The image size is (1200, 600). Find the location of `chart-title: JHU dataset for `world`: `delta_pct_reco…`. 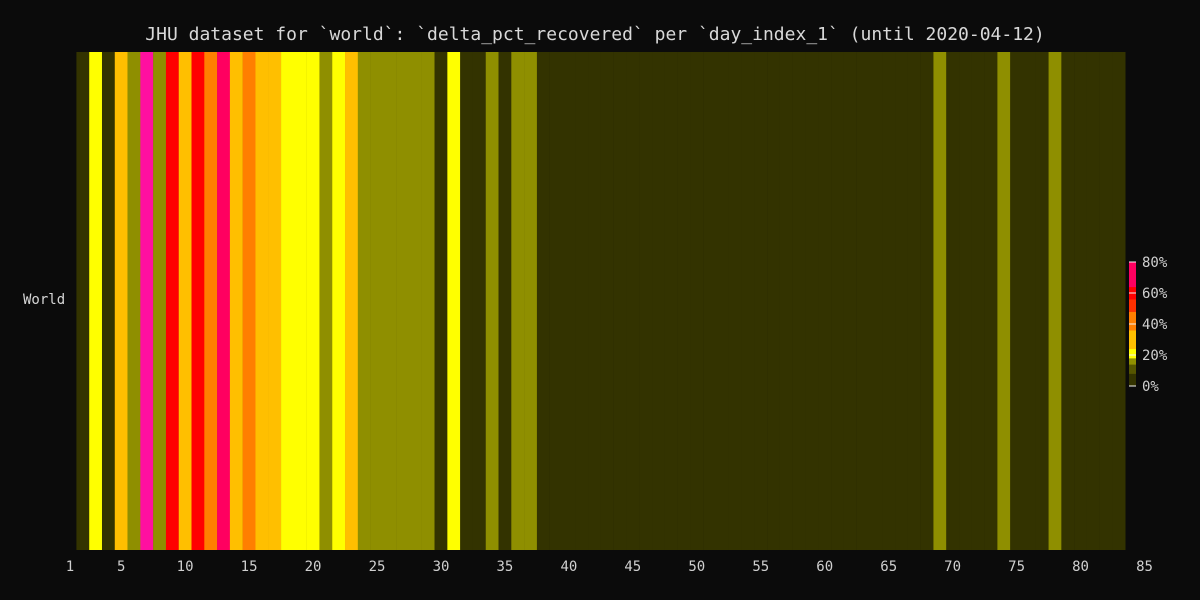

chart-title: JHU dataset for `world`: `delta_pct_reco… is located at coordinates (595, 34).